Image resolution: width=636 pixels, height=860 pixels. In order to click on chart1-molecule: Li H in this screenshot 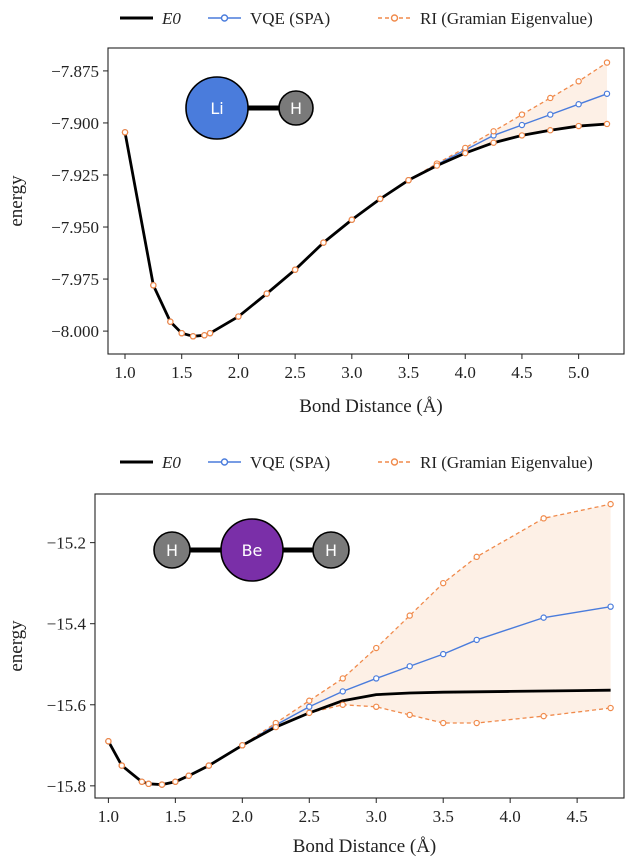, I will do `click(249, 108)`.